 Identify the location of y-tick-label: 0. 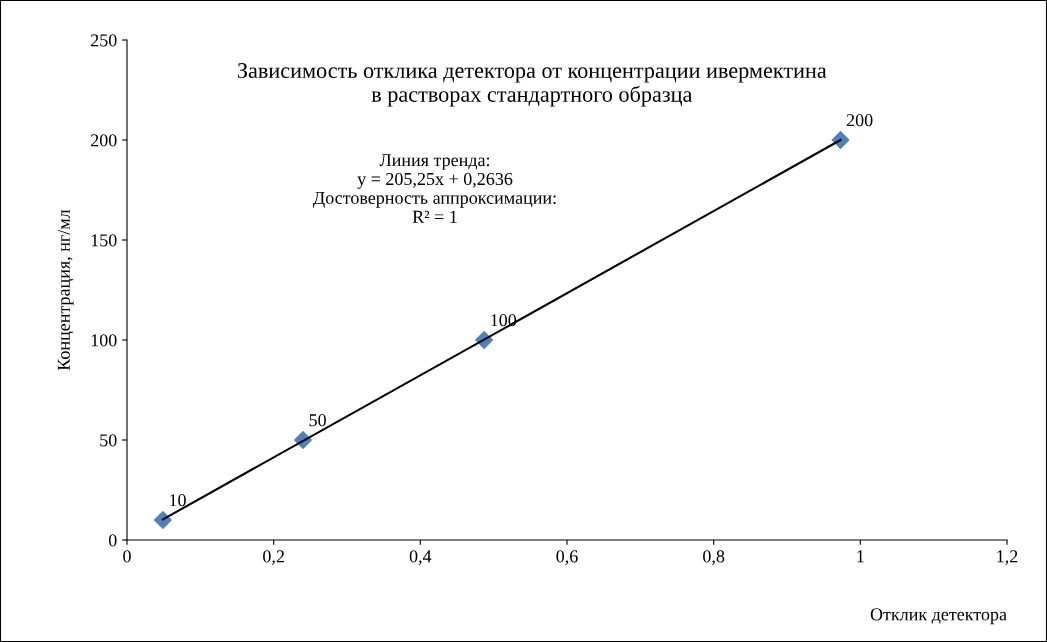
(112, 540).